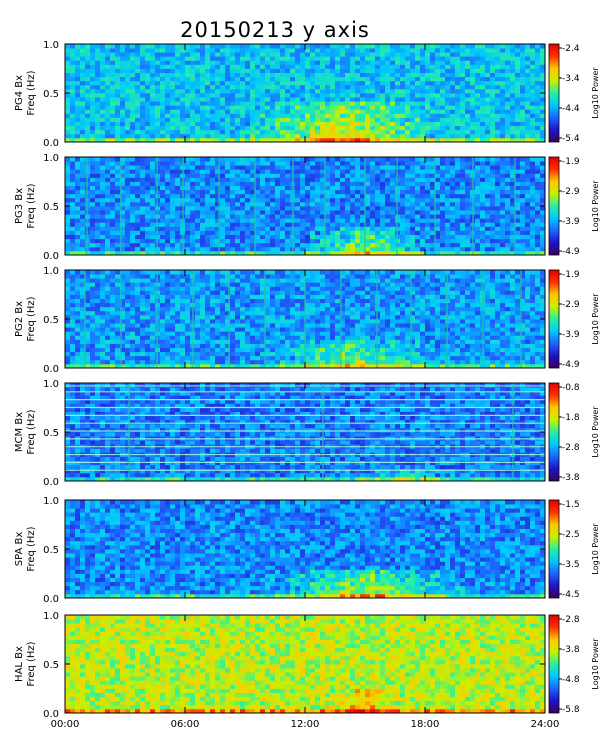 The width and height of the screenshot is (612, 756). Describe the element at coordinates (571, 505) in the screenshot. I see `colorbar-tick-label: -1.5` at that location.